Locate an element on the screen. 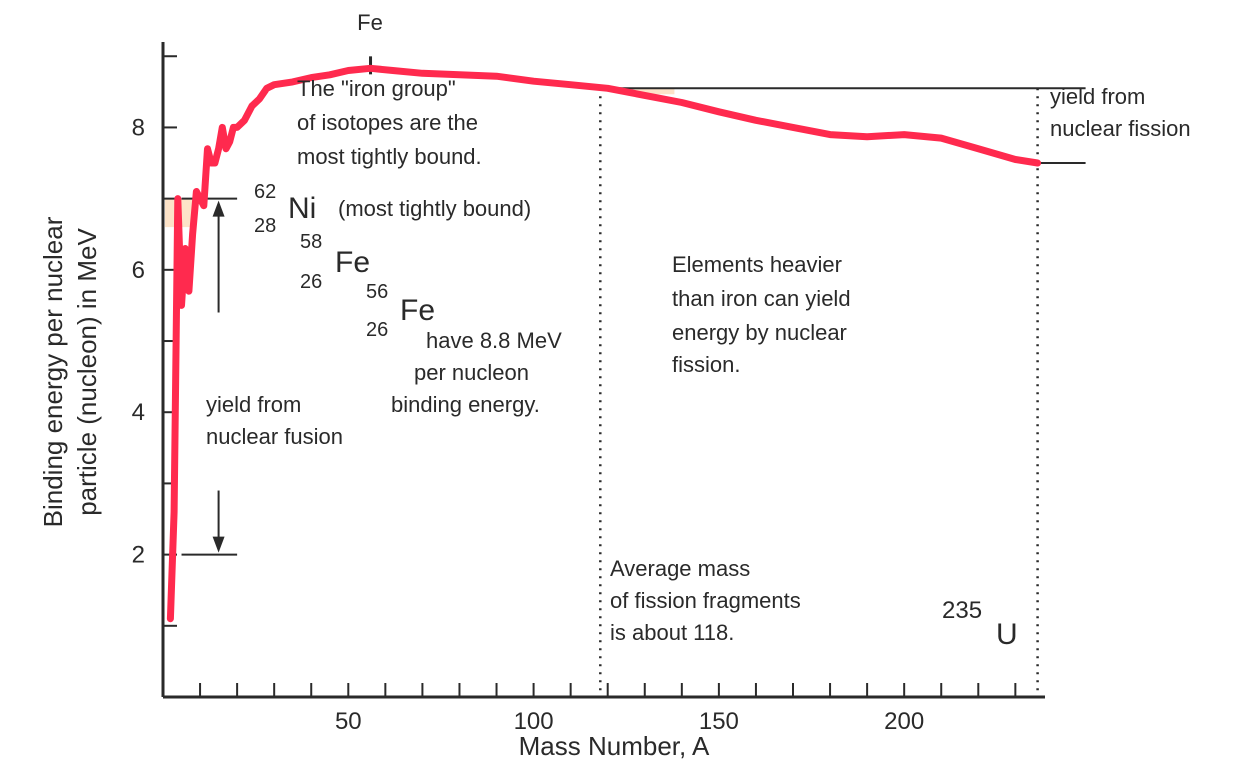  heavier-line-3: energy by nuclear is located at coordinates (759, 332).